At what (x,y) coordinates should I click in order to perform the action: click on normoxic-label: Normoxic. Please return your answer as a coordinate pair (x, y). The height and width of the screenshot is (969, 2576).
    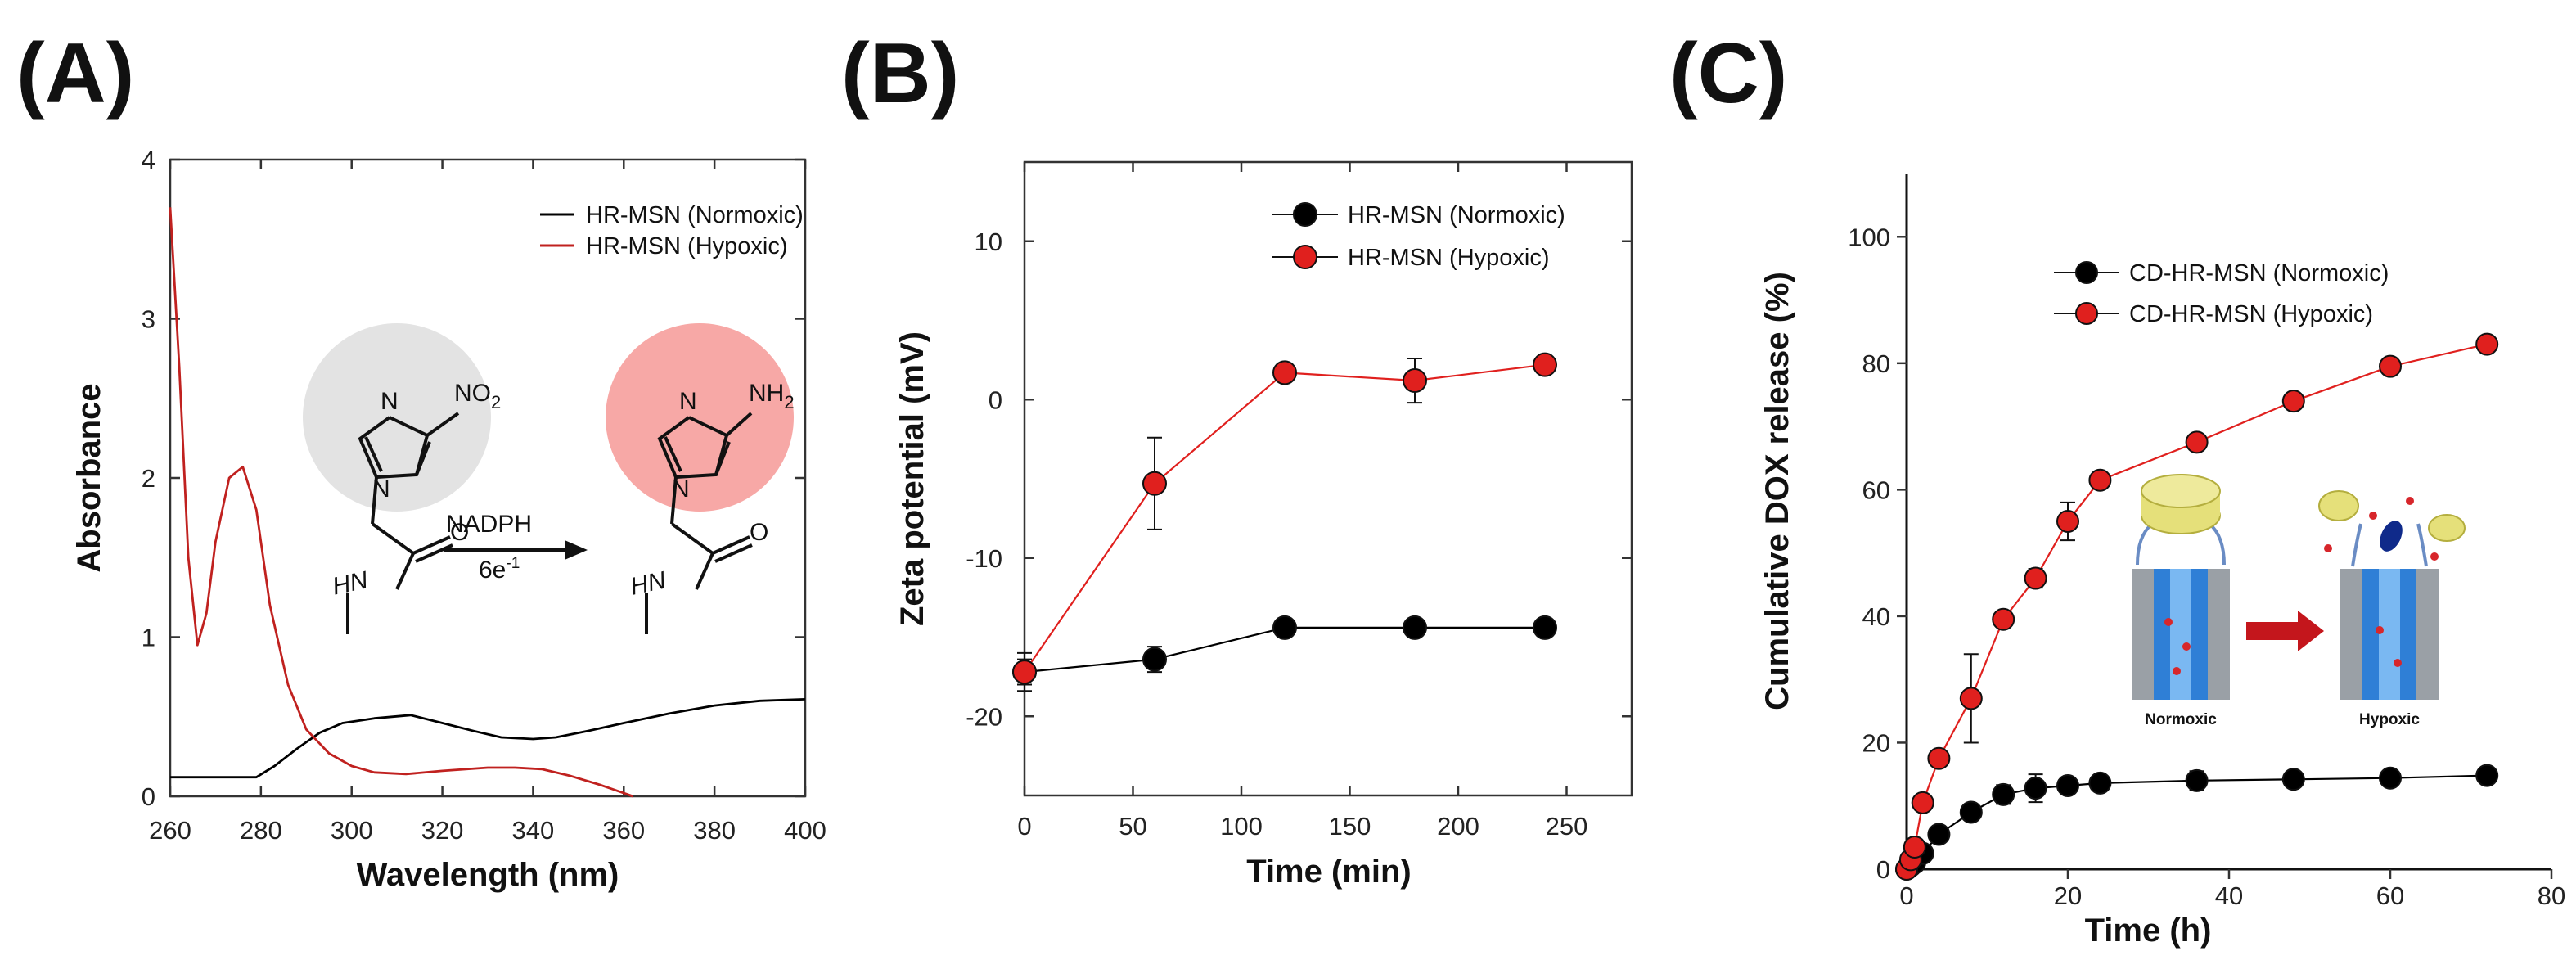
    Looking at the image, I should click on (2181, 719).